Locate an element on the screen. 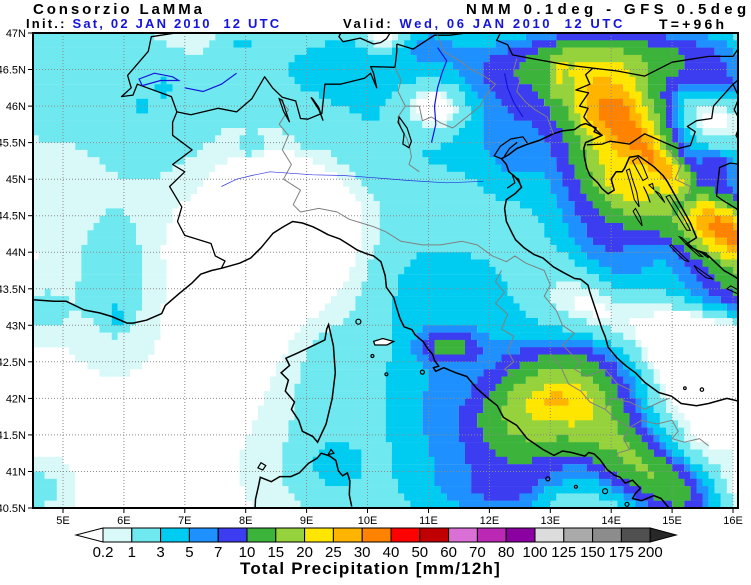  svg-text: 0.2 is located at coordinates (103, 552).